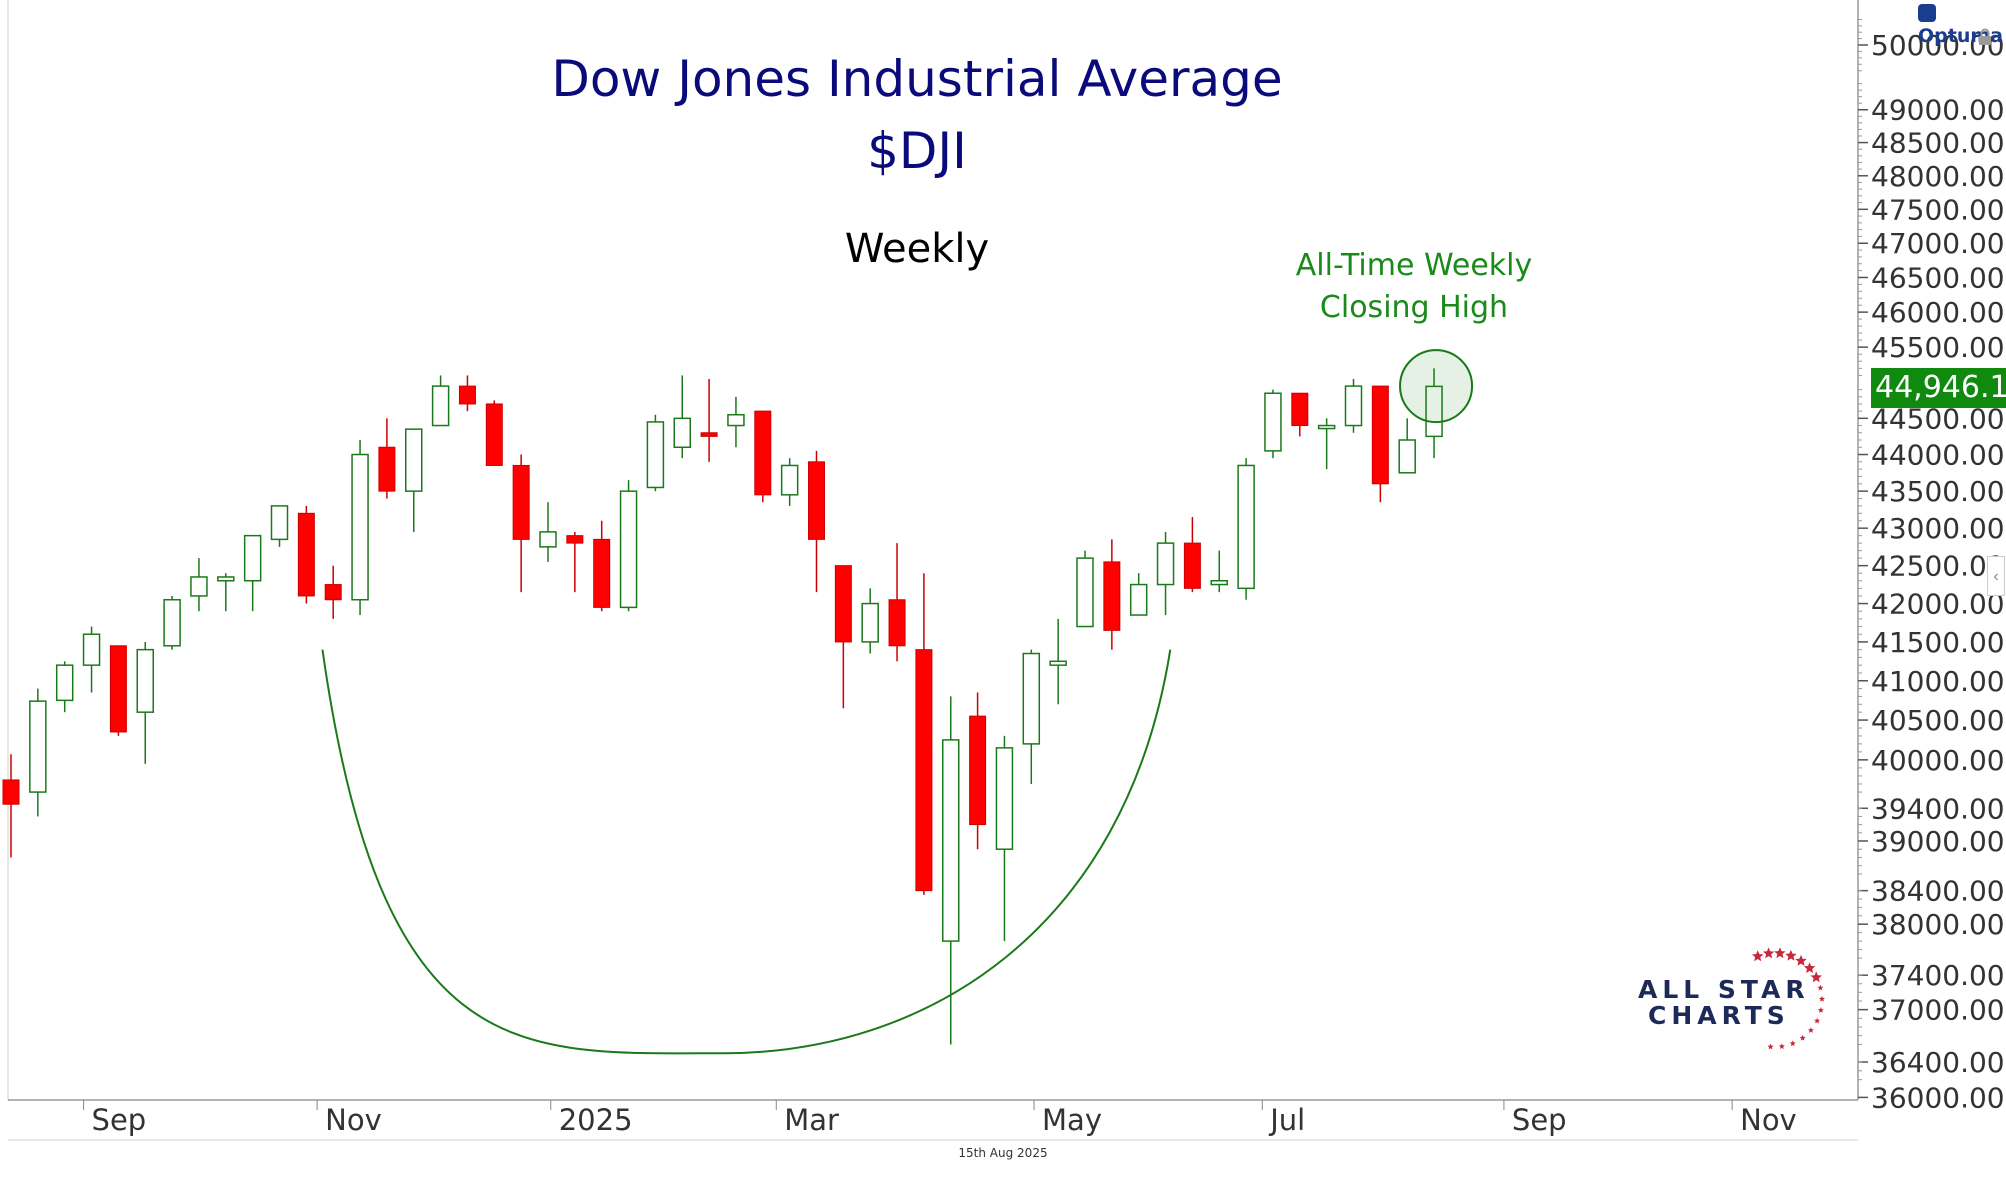 The width and height of the screenshot is (2006, 1177). What do you see at coordinates (917, 151) in the screenshot?
I see `chart-subtitle: $DJI` at bounding box center [917, 151].